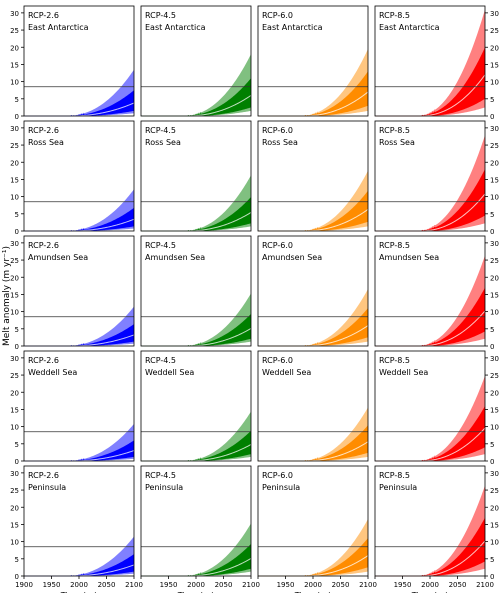 The image size is (500, 593). What do you see at coordinates (429, 592) in the screenshot?
I see `x-axis-label: Time (yr)` at bounding box center [429, 592].